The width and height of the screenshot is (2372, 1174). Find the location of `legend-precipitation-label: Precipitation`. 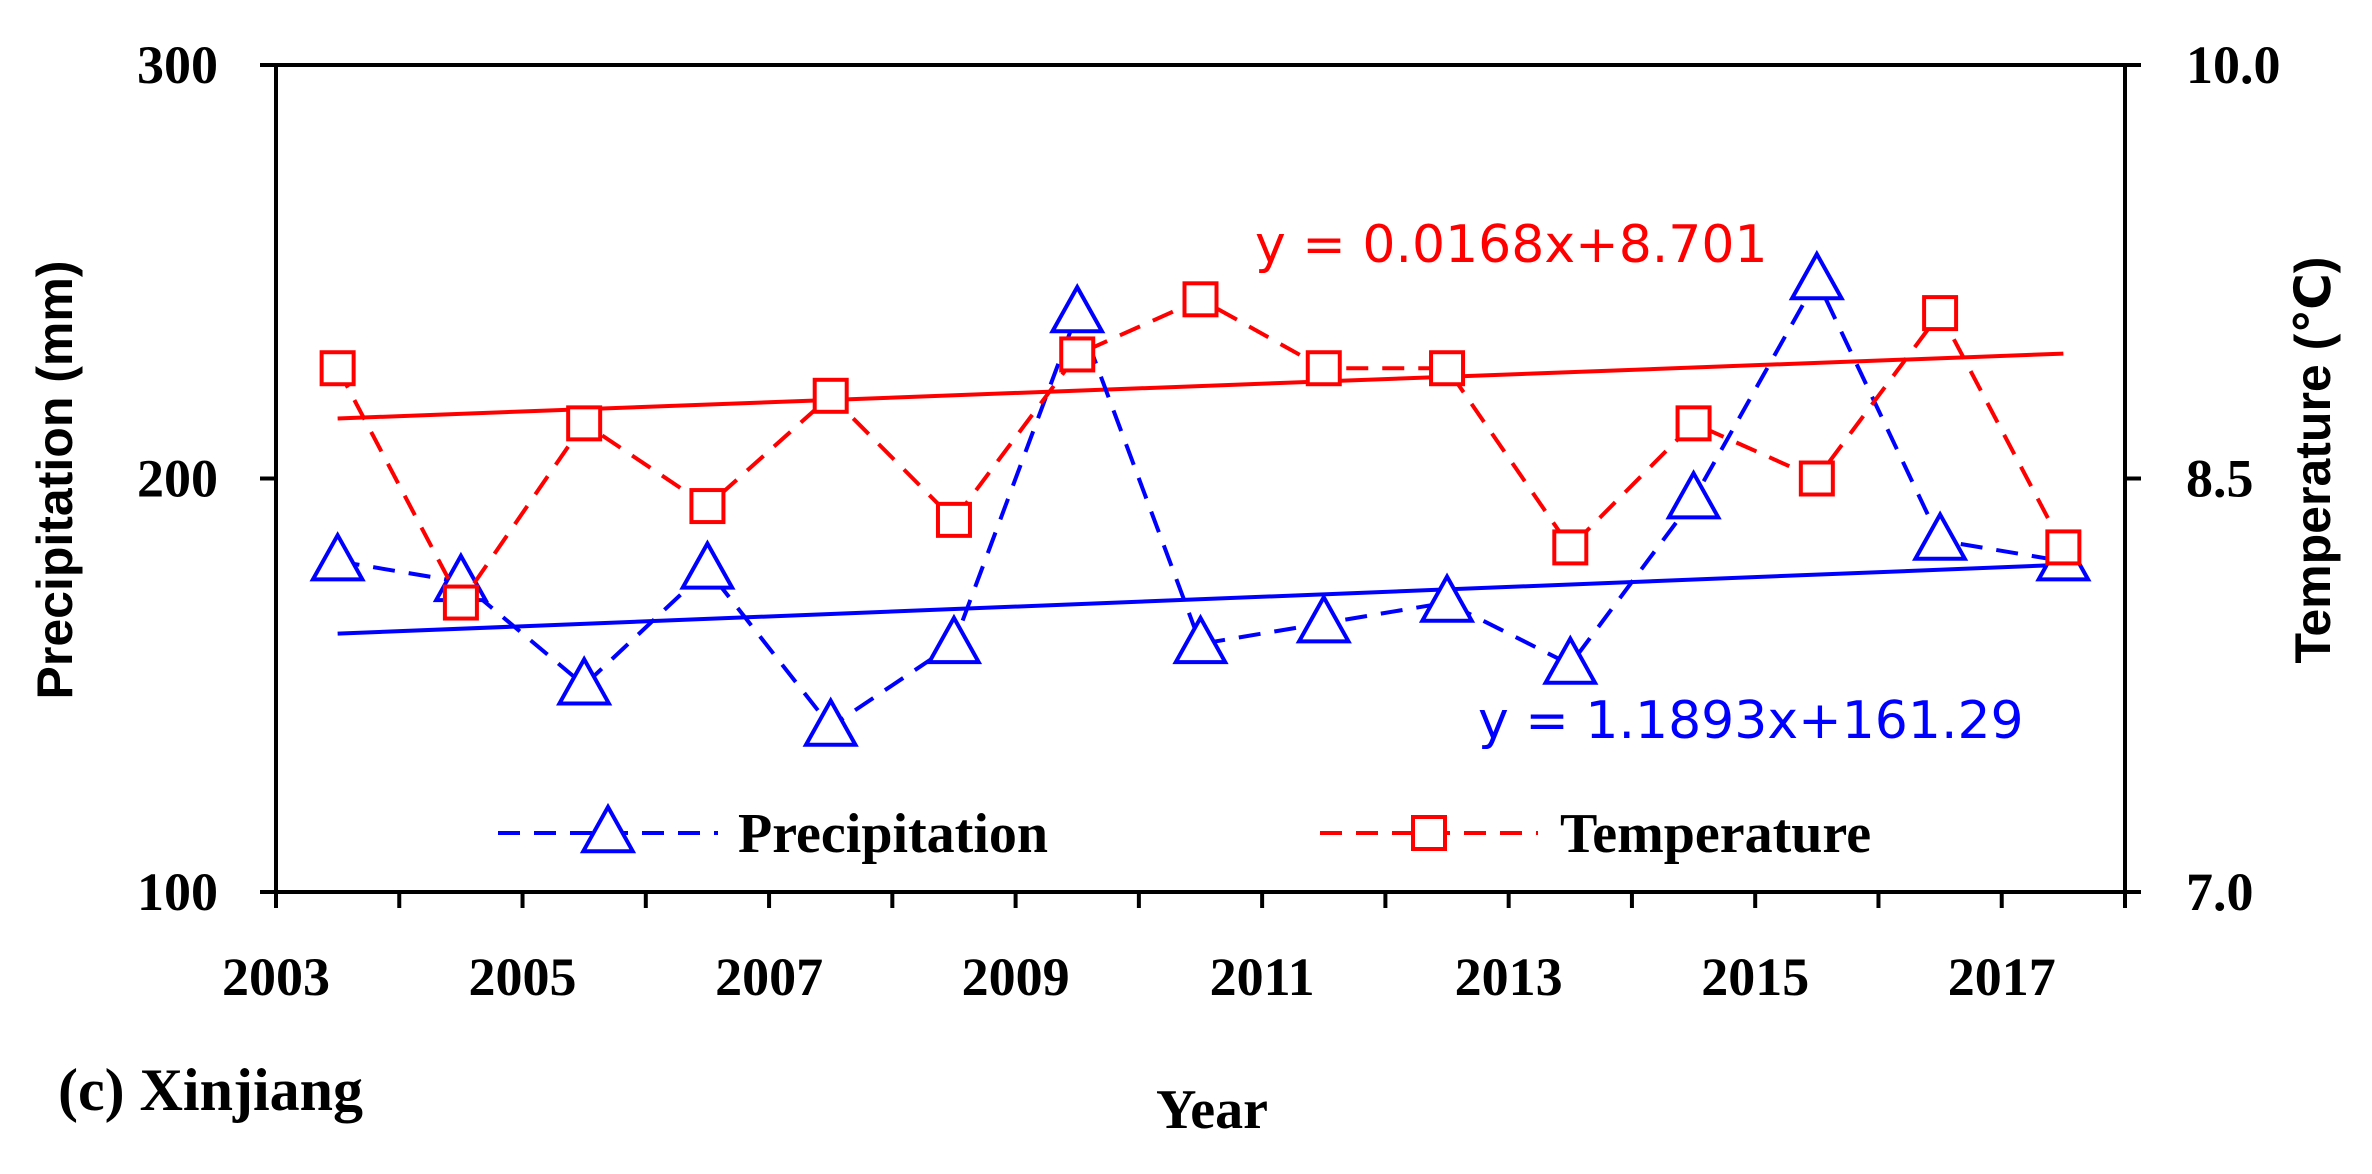

legend-precipitation-label: Precipitation is located at coordinates (893, 834).